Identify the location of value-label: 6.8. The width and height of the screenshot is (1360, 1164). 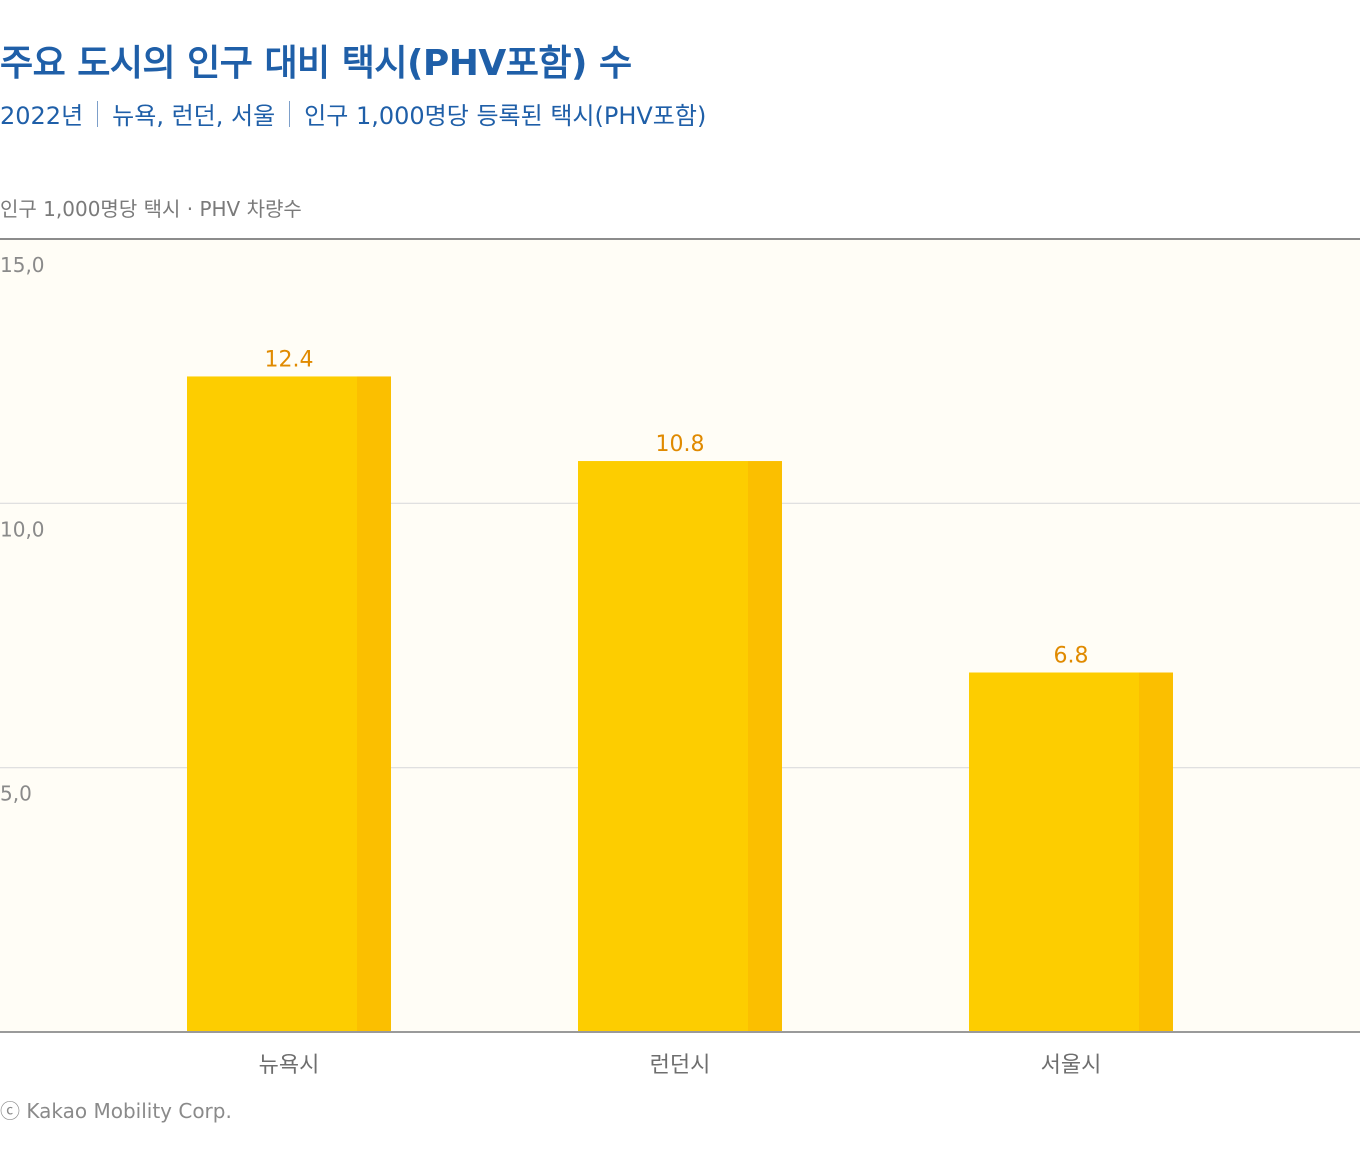
(1071, 656).